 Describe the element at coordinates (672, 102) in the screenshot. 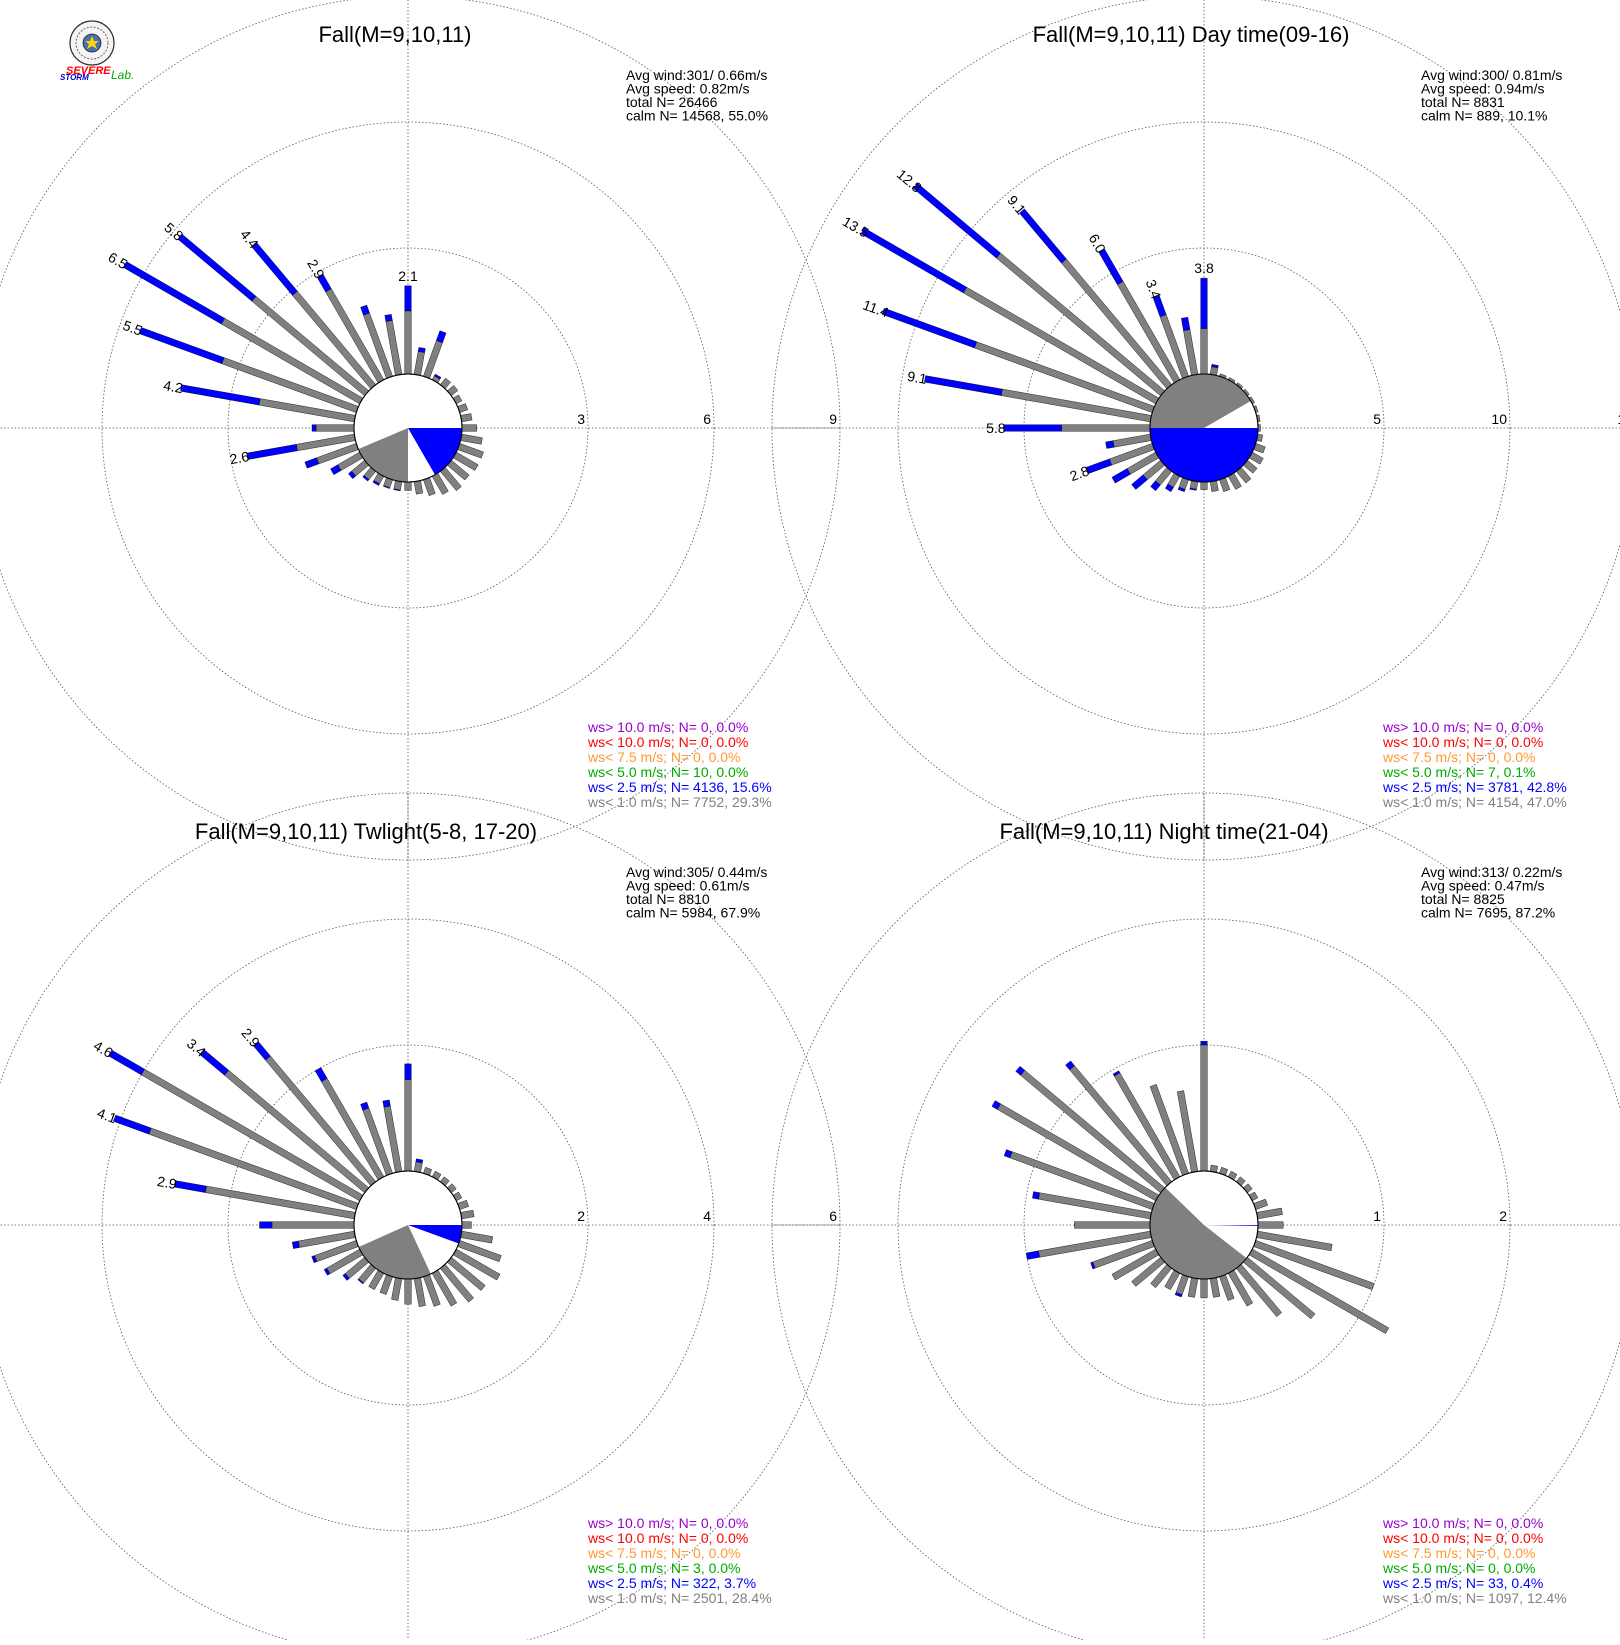

I see `stat-total: total N= 26466` at that location.